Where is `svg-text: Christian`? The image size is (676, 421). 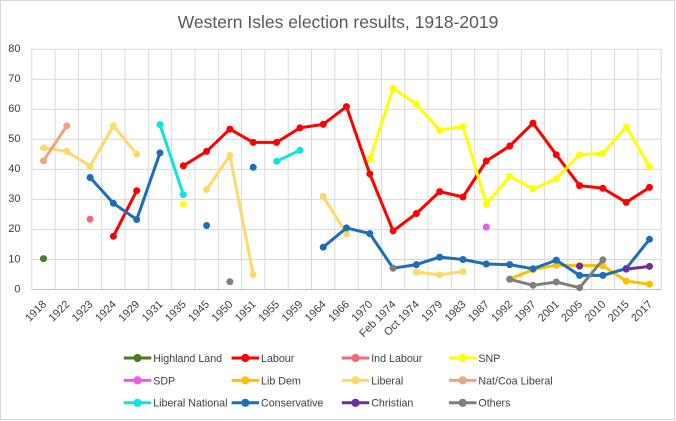
svg-text: Christian is located at coordinates (392, 404).